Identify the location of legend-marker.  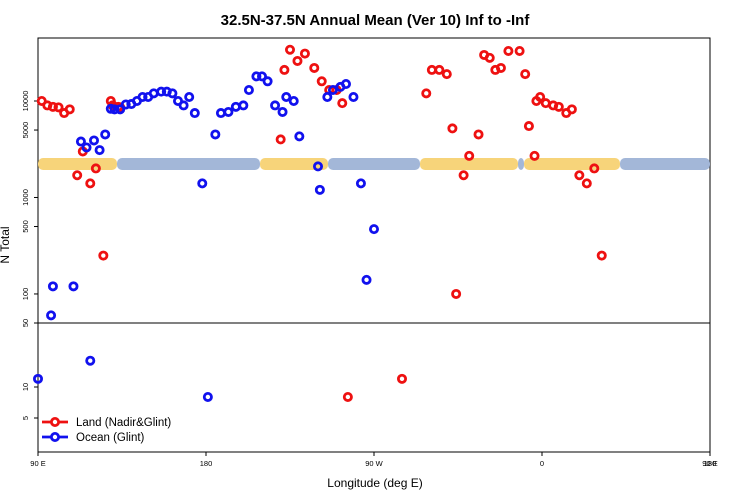
(55, 421).